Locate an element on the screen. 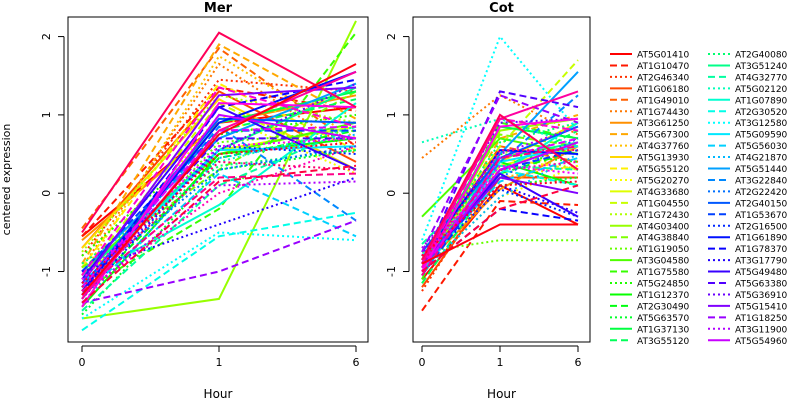  legend-label: AT5G20270 is located at coordinates (663, 181).